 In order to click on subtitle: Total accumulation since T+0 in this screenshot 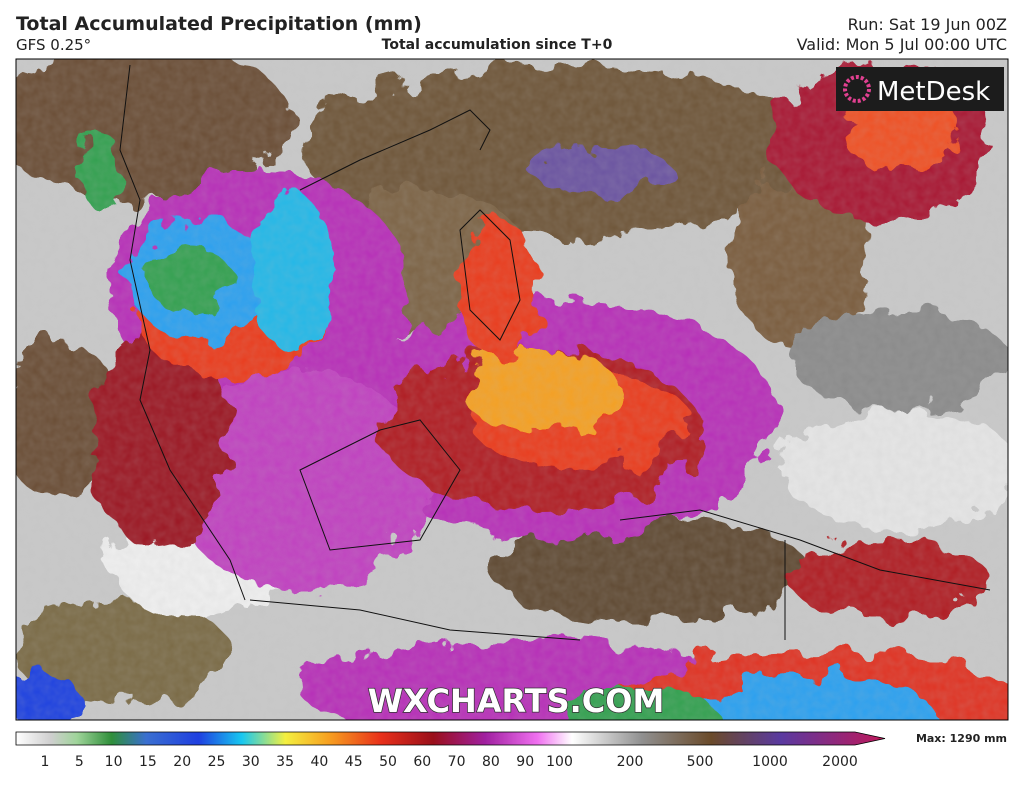, I will do `click(497, 45)`.